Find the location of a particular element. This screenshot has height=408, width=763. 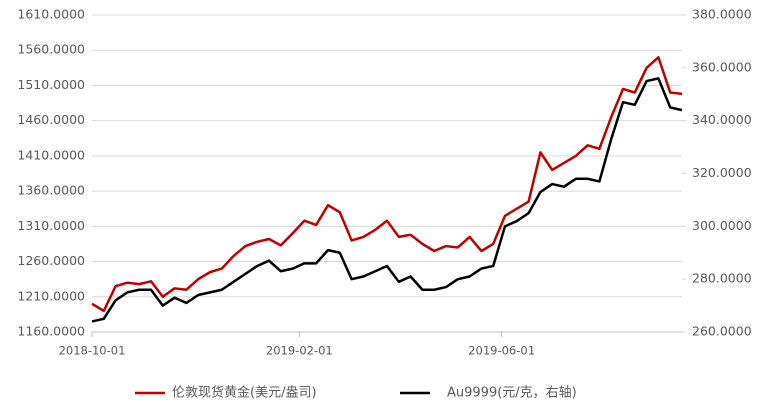

y-tick-label: 1510.0000 is located at coordinates (51, 84).